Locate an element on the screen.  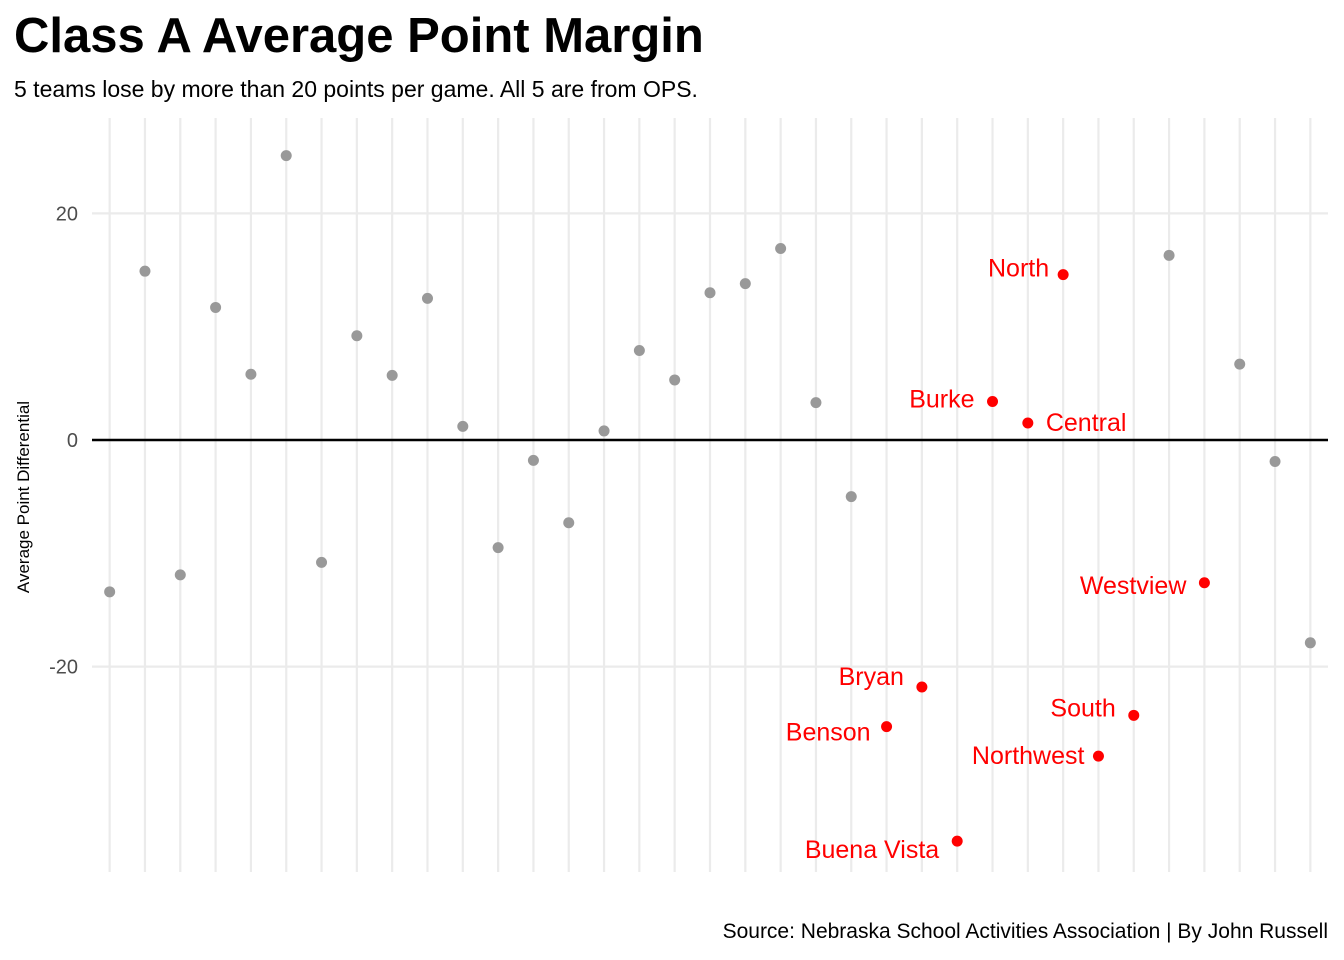
point-label: Bryan is located at coordinates (871, 677).